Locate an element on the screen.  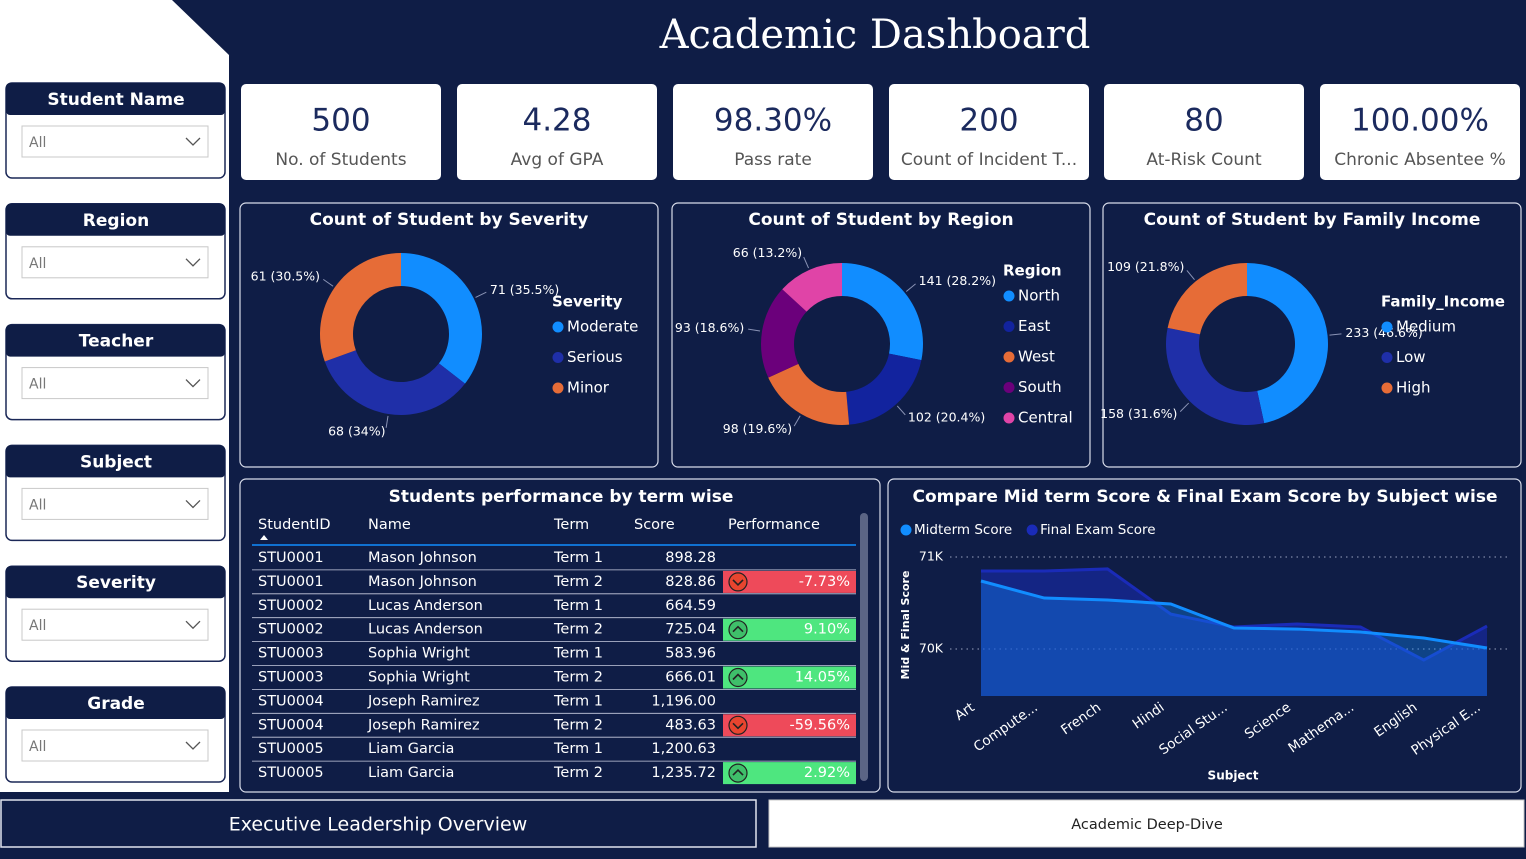
nav-label: Executive Leadership Overview is located at coordinates (378, 825).